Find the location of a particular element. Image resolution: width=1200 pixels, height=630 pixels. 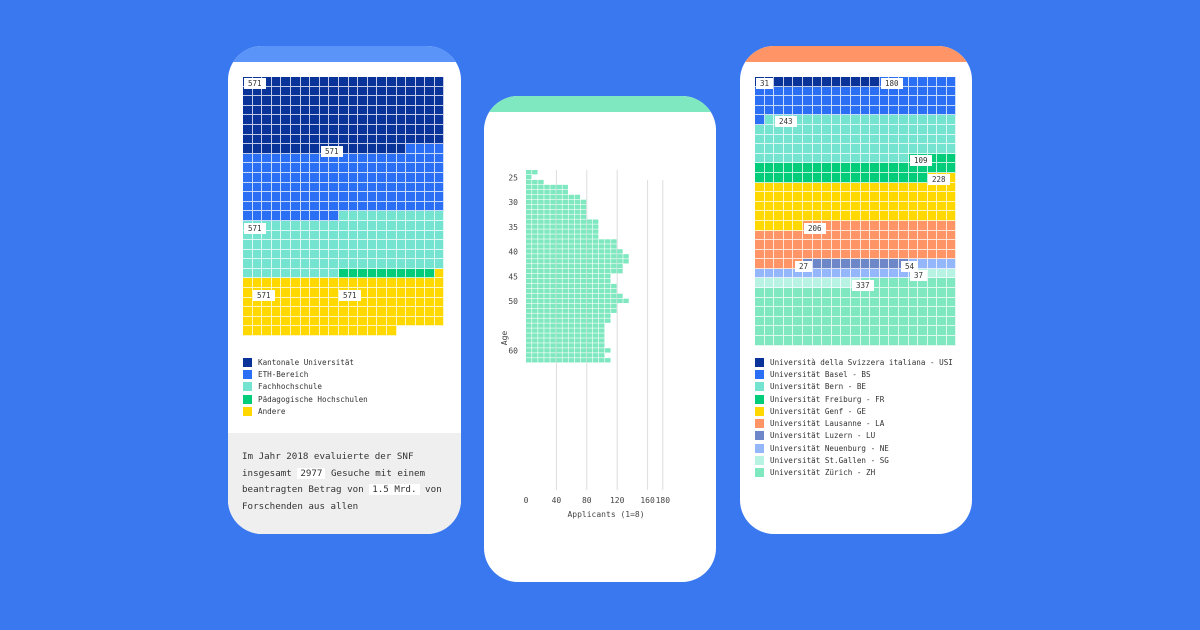

legend-label: Universität Genf - GE is located at coordinates (818, 411).